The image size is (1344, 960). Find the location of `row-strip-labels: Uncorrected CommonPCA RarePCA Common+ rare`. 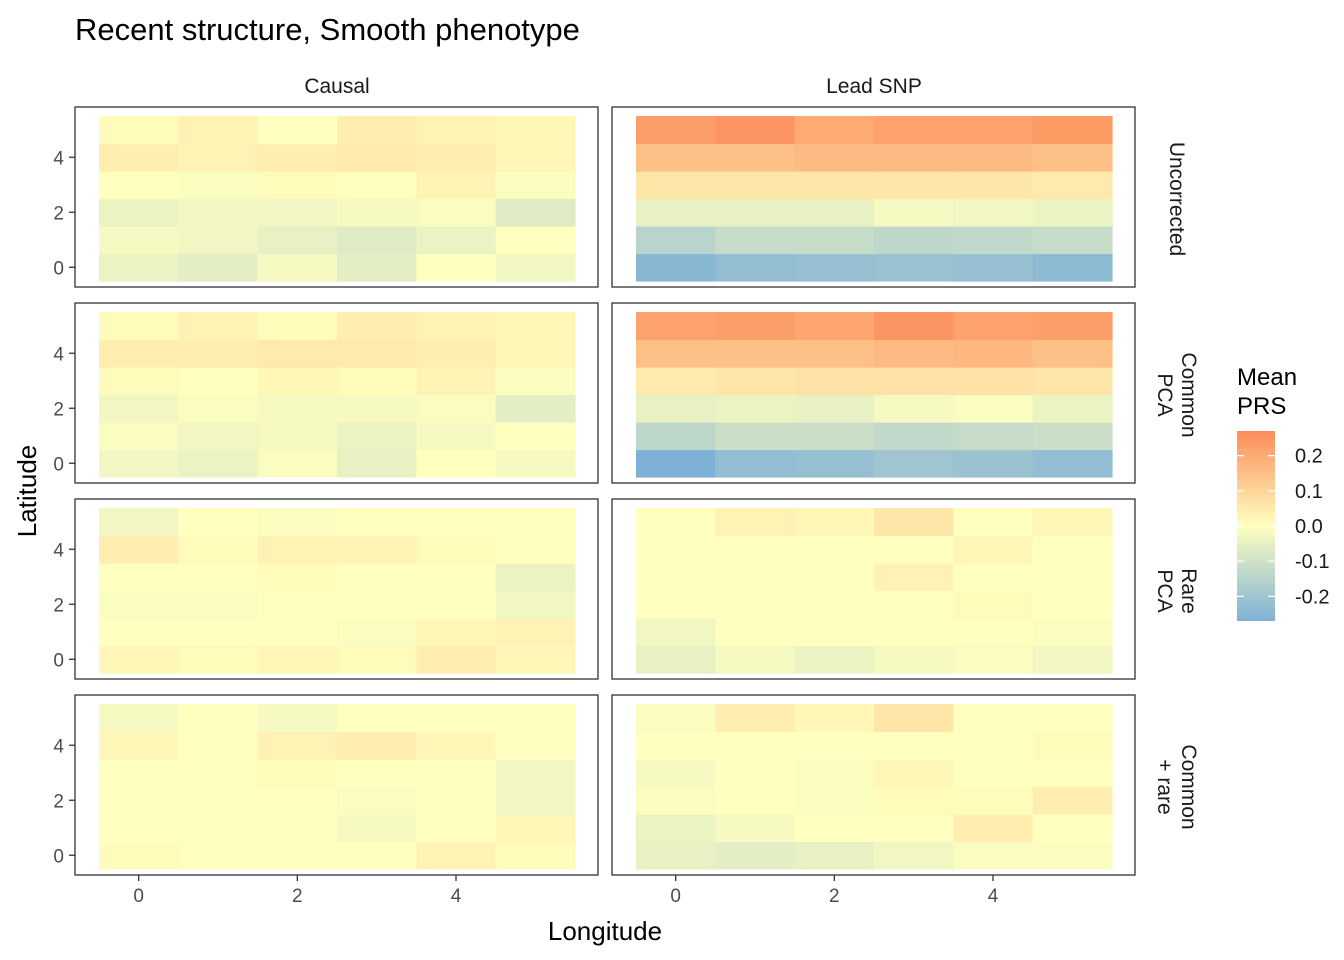

row-strip-labels: Uncorrected CommonPCA RarePCA Common+ rare is located at coordinates (1176, 486).